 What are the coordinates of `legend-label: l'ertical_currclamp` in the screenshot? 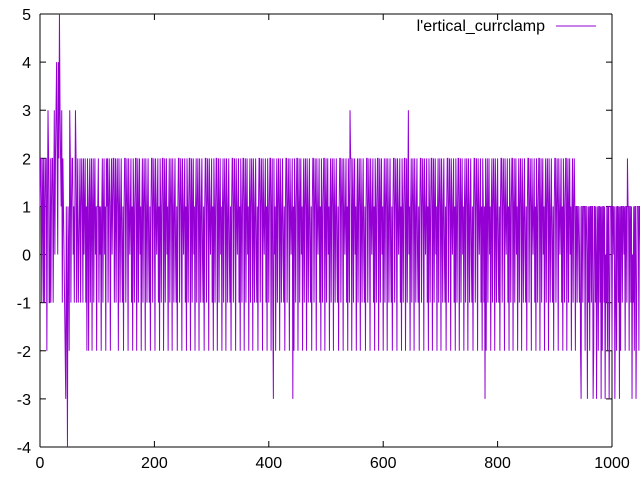 It's located at (481, 26).